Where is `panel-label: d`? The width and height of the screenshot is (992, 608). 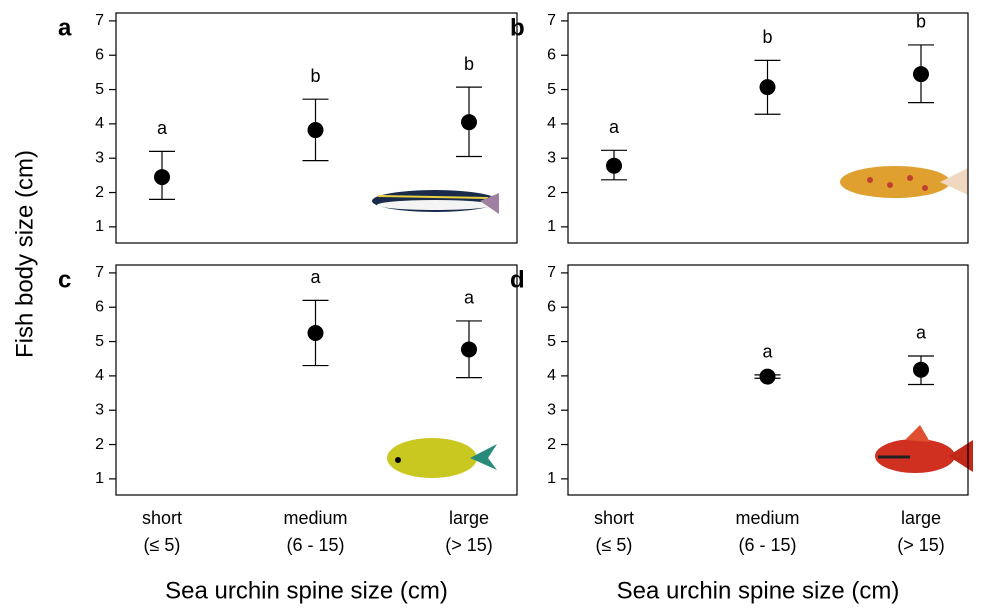 panel-label: d is located at coordinates (517, 279).